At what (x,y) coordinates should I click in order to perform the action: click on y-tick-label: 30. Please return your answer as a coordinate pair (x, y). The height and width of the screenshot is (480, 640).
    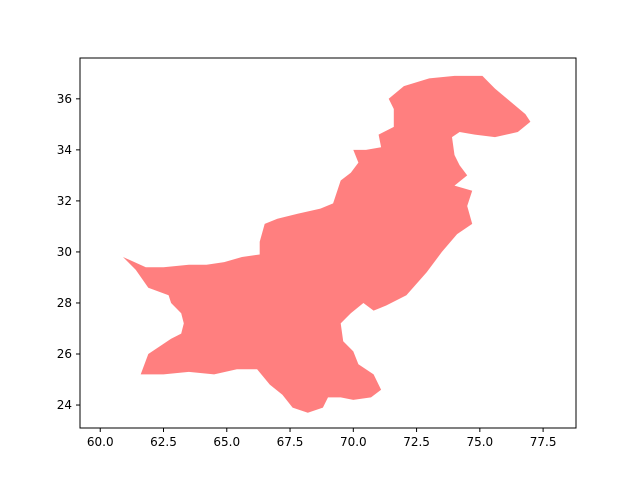
    Looking at the image, I should click on (64, 252).